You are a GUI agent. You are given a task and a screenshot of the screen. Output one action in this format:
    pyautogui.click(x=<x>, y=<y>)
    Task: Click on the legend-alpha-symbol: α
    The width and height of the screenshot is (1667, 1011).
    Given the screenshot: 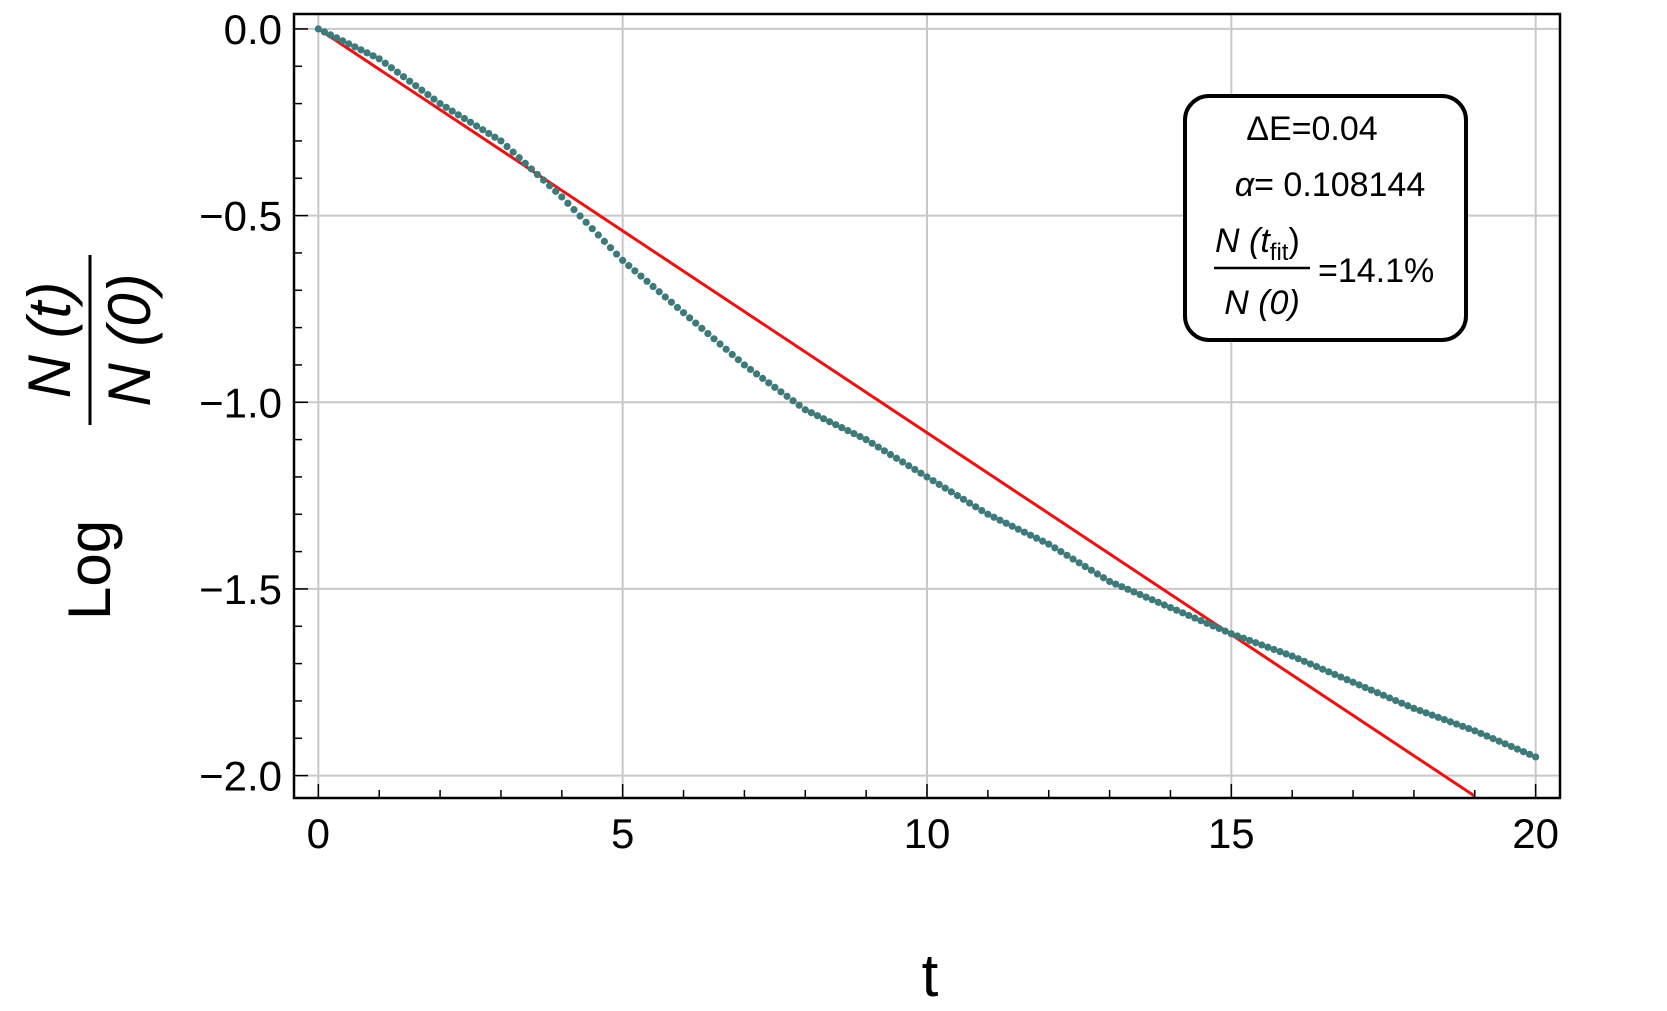 What is the action you would take?
    pyautogui.click(x=1245, y=185)
    